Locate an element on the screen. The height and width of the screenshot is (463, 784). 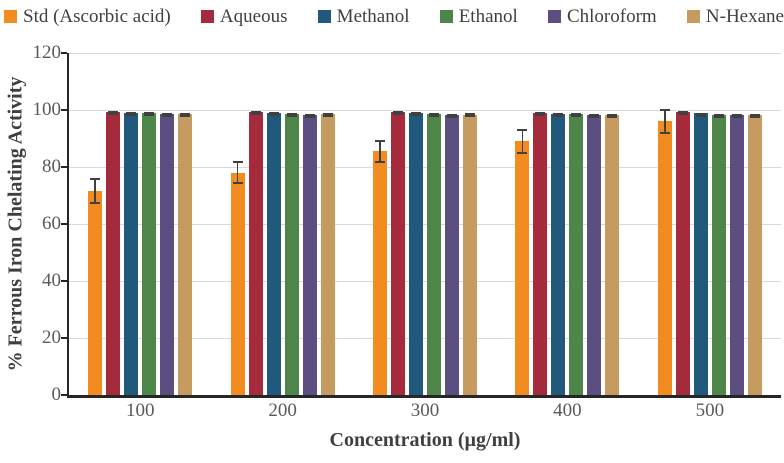
legend-item: Chloroform is located at coordinates (602, 16).